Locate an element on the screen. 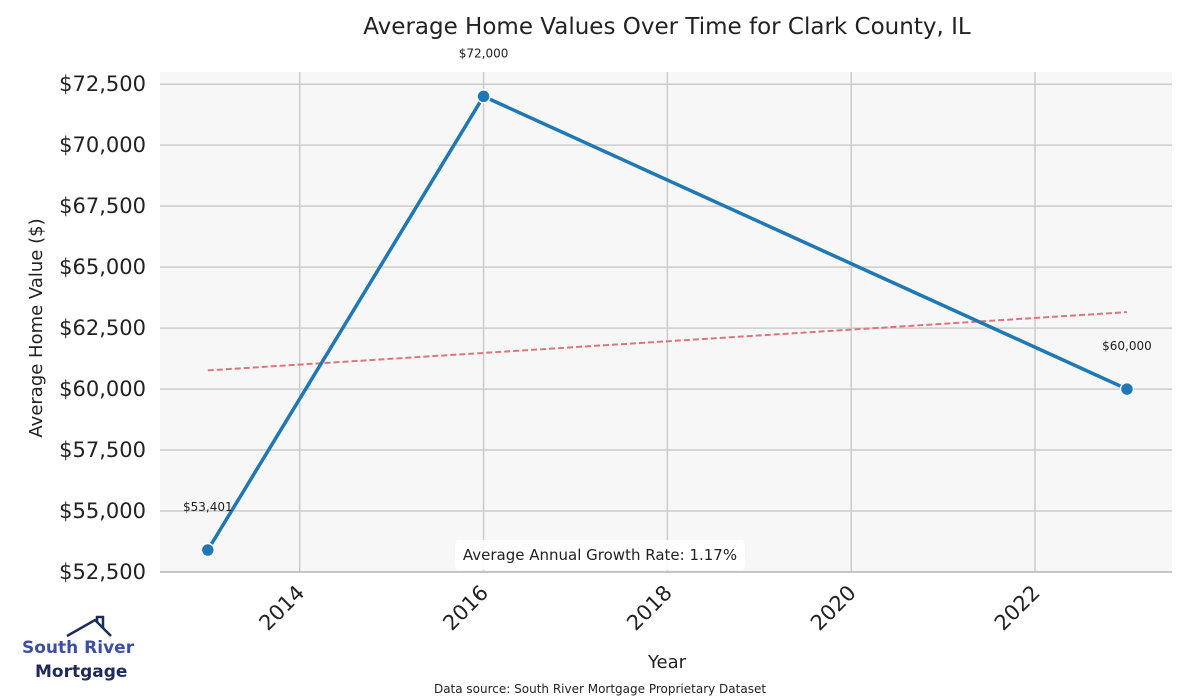 This screenshot has height=700, width=1200. growth-rate-annotation: Average Annual Growth Rate: 1.17% is located at coordinates (600, 555).